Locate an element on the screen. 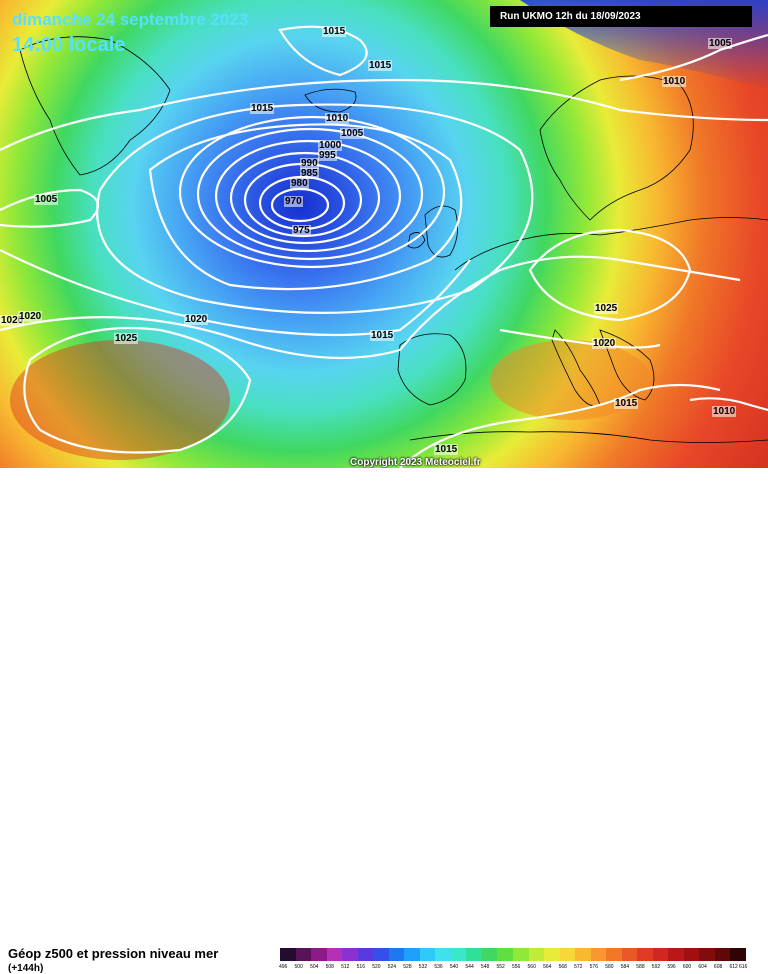  isobar-1010-se is located at coordinates (728, 404).